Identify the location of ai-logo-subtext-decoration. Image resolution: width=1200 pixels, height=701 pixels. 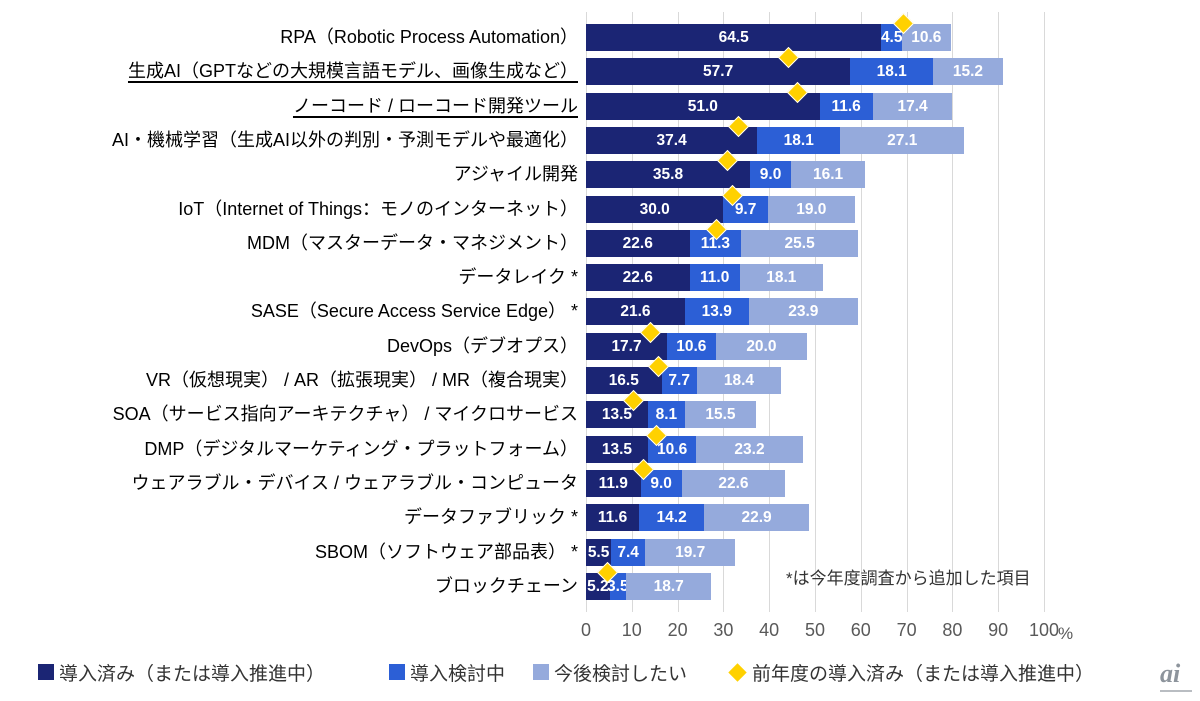
(1176, 691).